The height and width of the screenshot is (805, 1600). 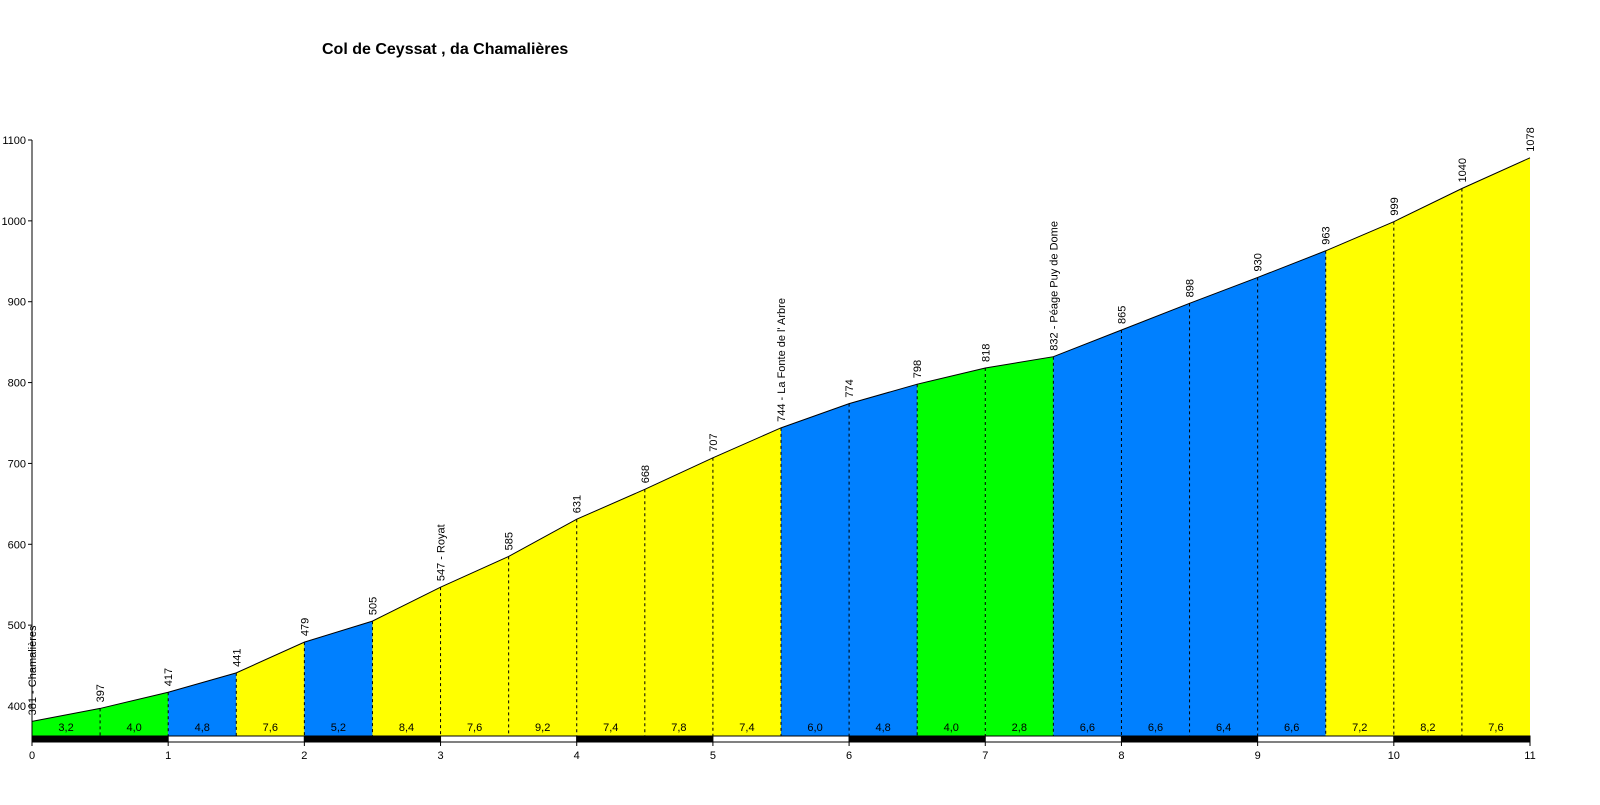 What do you see at coordinates (440, 756) in the screenshot?
I see `x-tick-label: 3` at bounding box center [440, 756].